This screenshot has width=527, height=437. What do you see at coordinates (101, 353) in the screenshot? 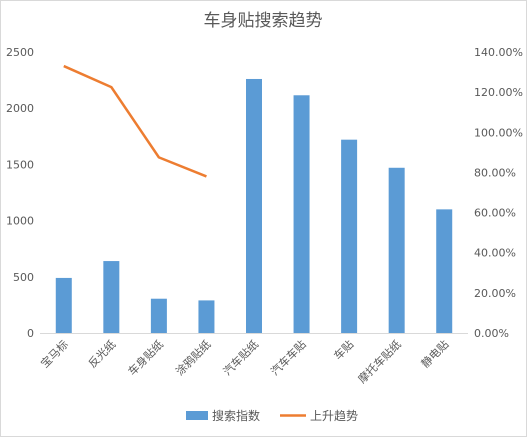
I see `category-label: 反光纸` at bounding box center [101, 353].